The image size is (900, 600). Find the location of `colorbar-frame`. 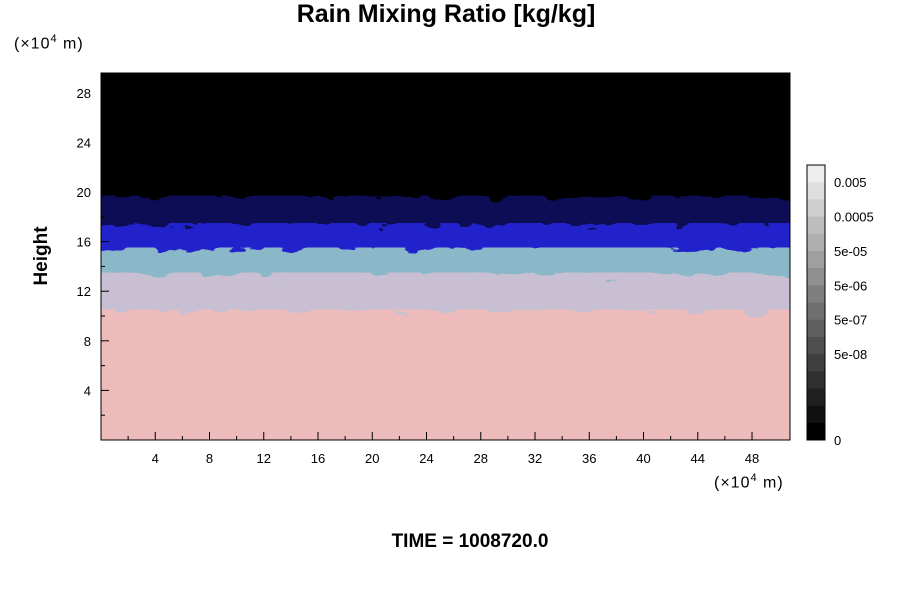

colorbar-frame is located at coordinates (816, 302).